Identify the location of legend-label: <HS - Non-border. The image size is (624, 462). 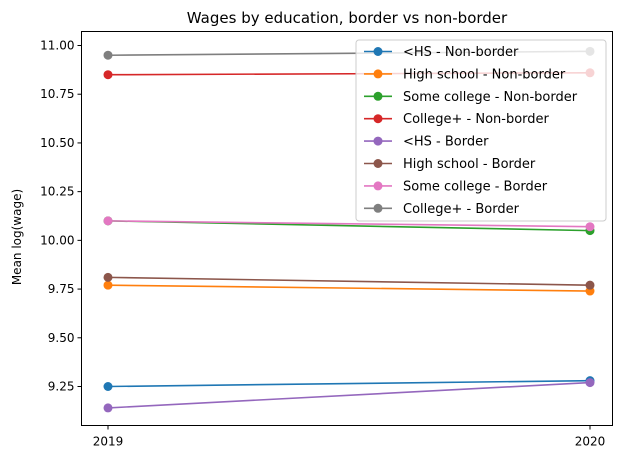
(461, 52).